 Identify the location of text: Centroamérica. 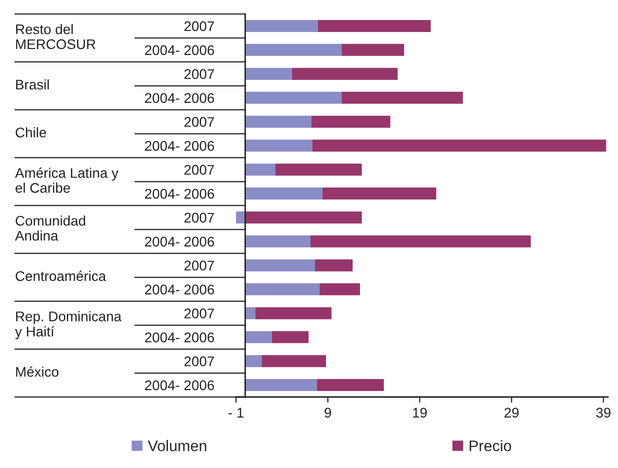
(61, 276).